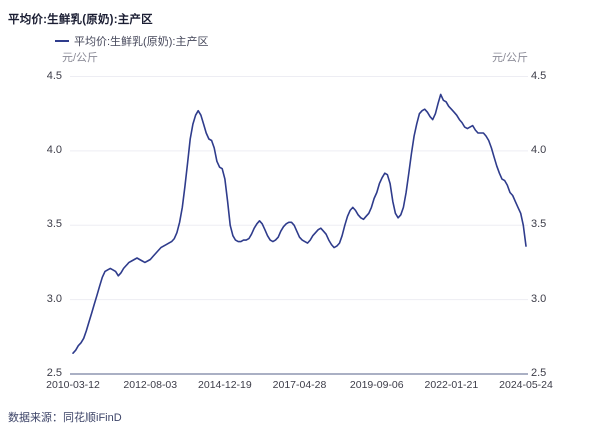 This screenshot has height=439, width=600. What do you see at coordinates (539, 224) in the screenshot?
I see `y-tick-label-right: 3.5` at bounding box center [539, 224].